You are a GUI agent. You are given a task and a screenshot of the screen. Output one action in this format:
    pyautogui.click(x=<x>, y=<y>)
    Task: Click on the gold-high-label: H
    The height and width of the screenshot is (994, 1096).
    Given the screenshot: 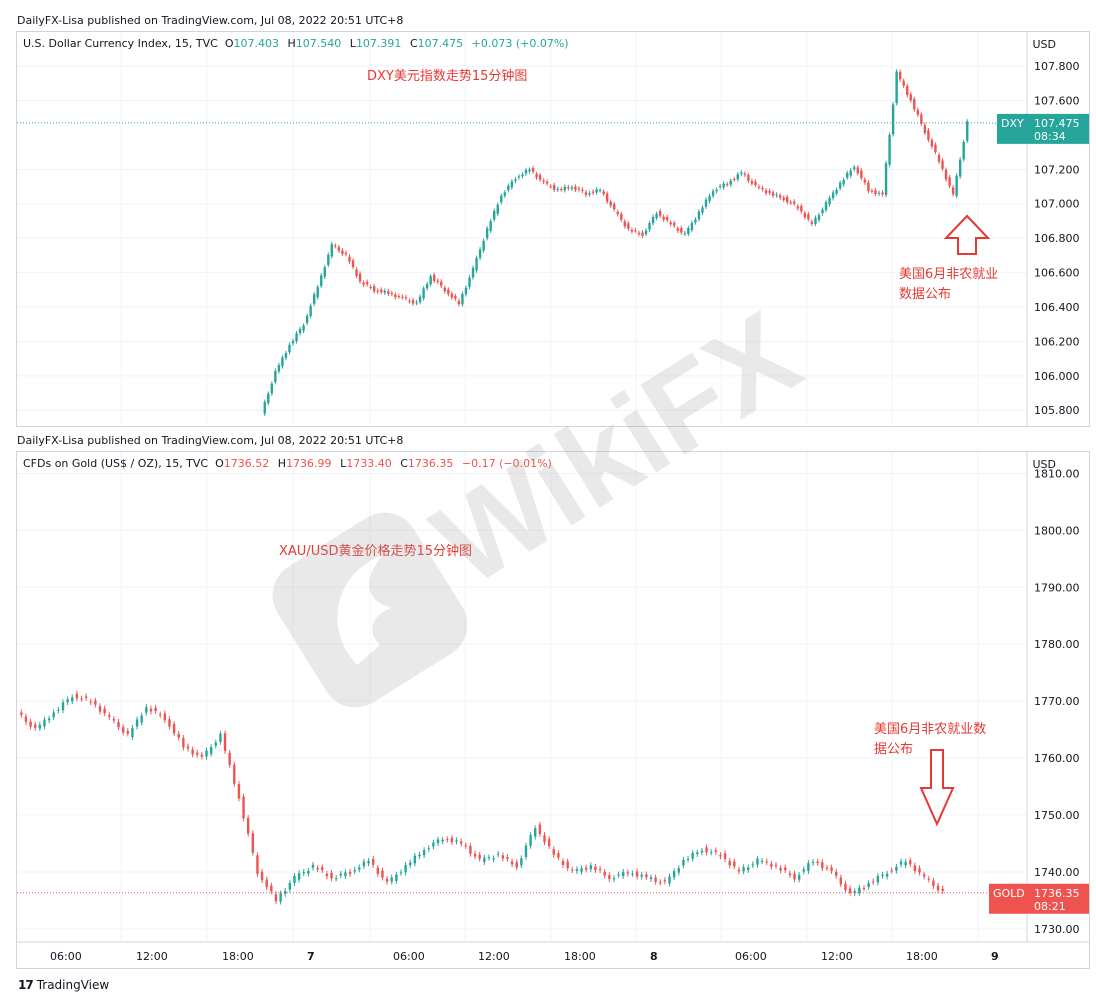 What is the action you would take?
    pyautogui.click(x=282, y=463)
    